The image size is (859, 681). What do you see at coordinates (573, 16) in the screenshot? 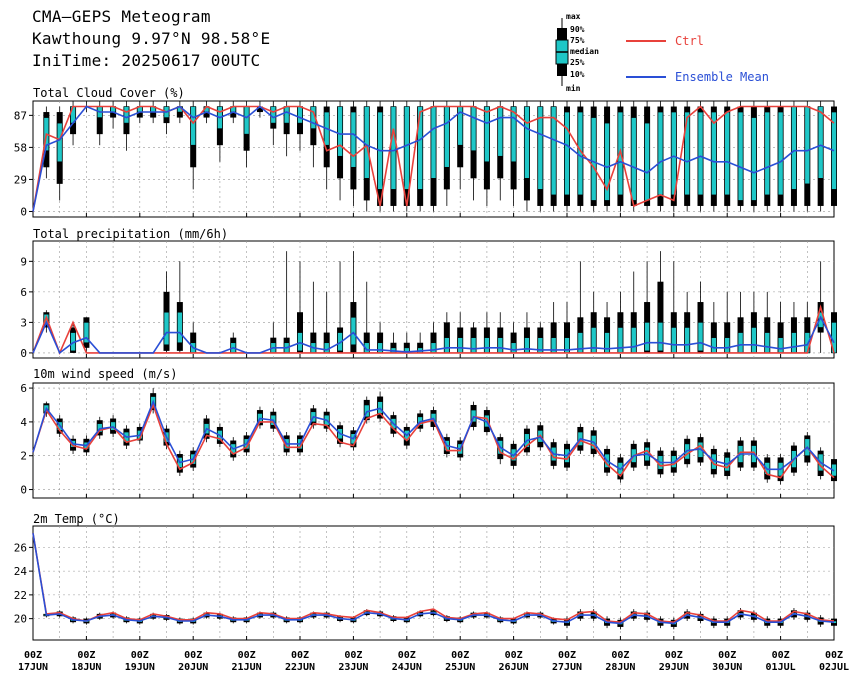
I see `legend-box-label-max: max` at bounding box center [573, 16].